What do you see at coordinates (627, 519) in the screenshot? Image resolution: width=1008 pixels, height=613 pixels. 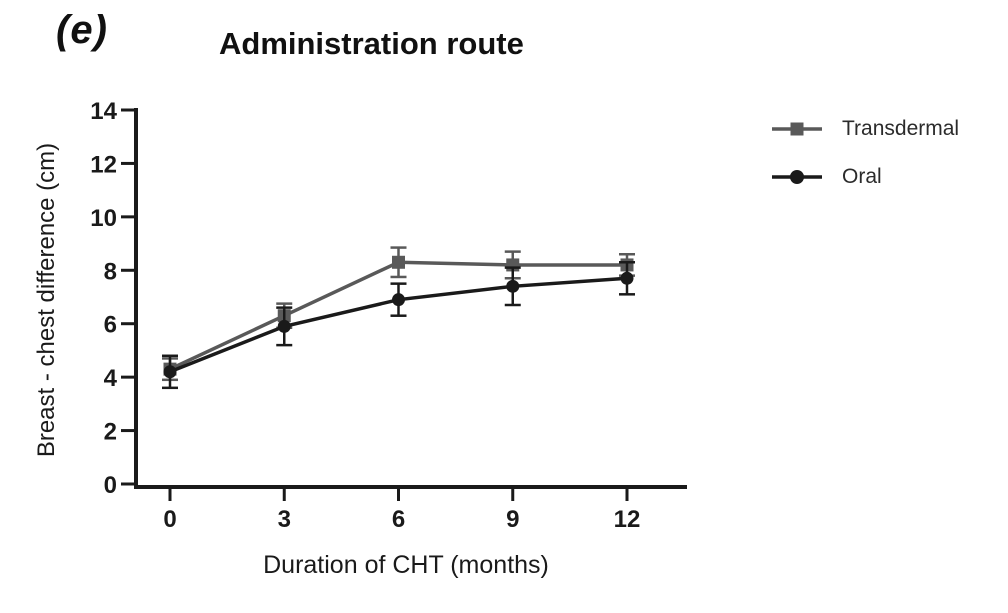 I see `x-tick-label: 12` at bounding box center [627, 519].